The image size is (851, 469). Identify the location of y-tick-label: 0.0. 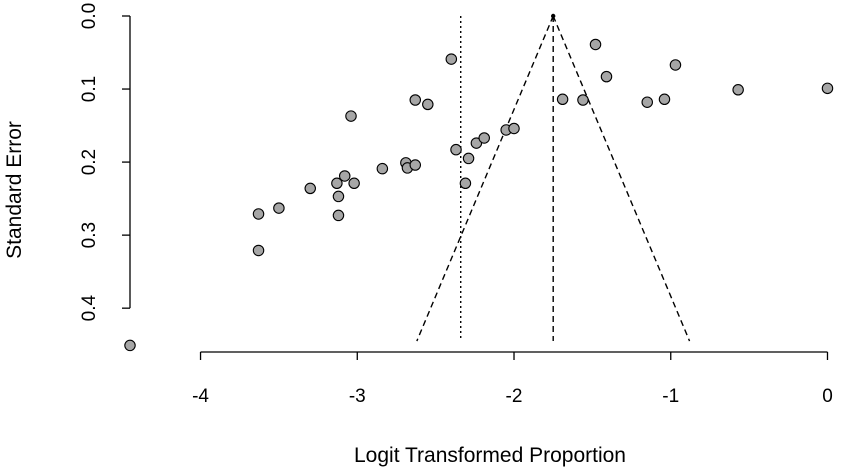
(89, 16).